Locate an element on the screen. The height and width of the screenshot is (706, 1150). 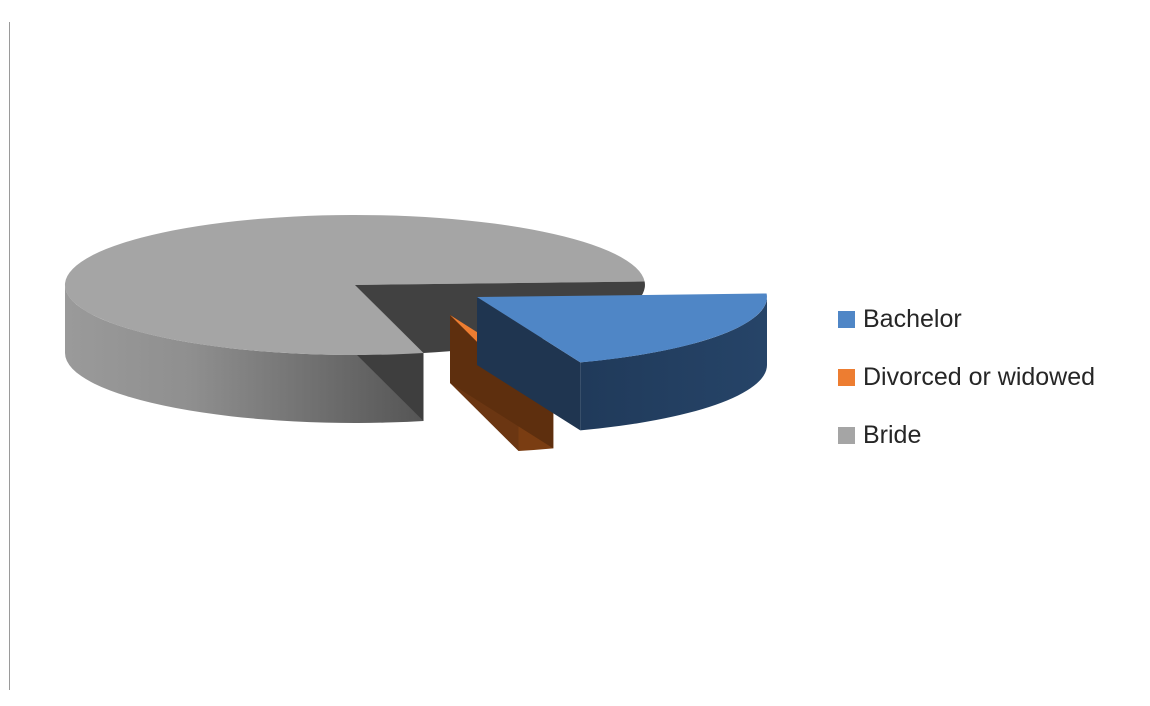
slice-side-bride is located at coordinates (244, 354).